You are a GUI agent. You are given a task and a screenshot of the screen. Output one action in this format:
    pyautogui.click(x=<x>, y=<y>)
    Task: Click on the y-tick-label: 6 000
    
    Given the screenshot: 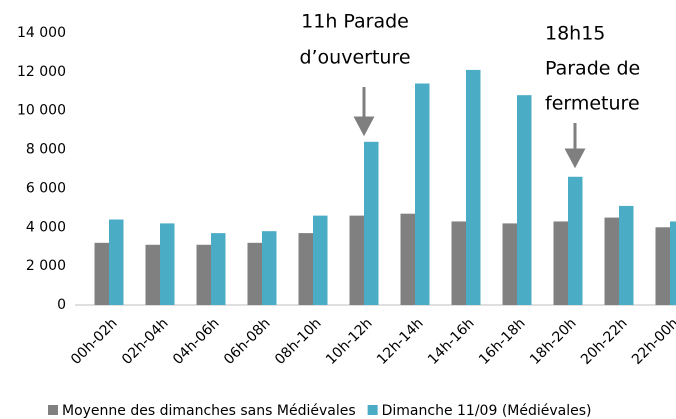 What is the action you would take?
    pyautogui.click(x=46, y=188)
    